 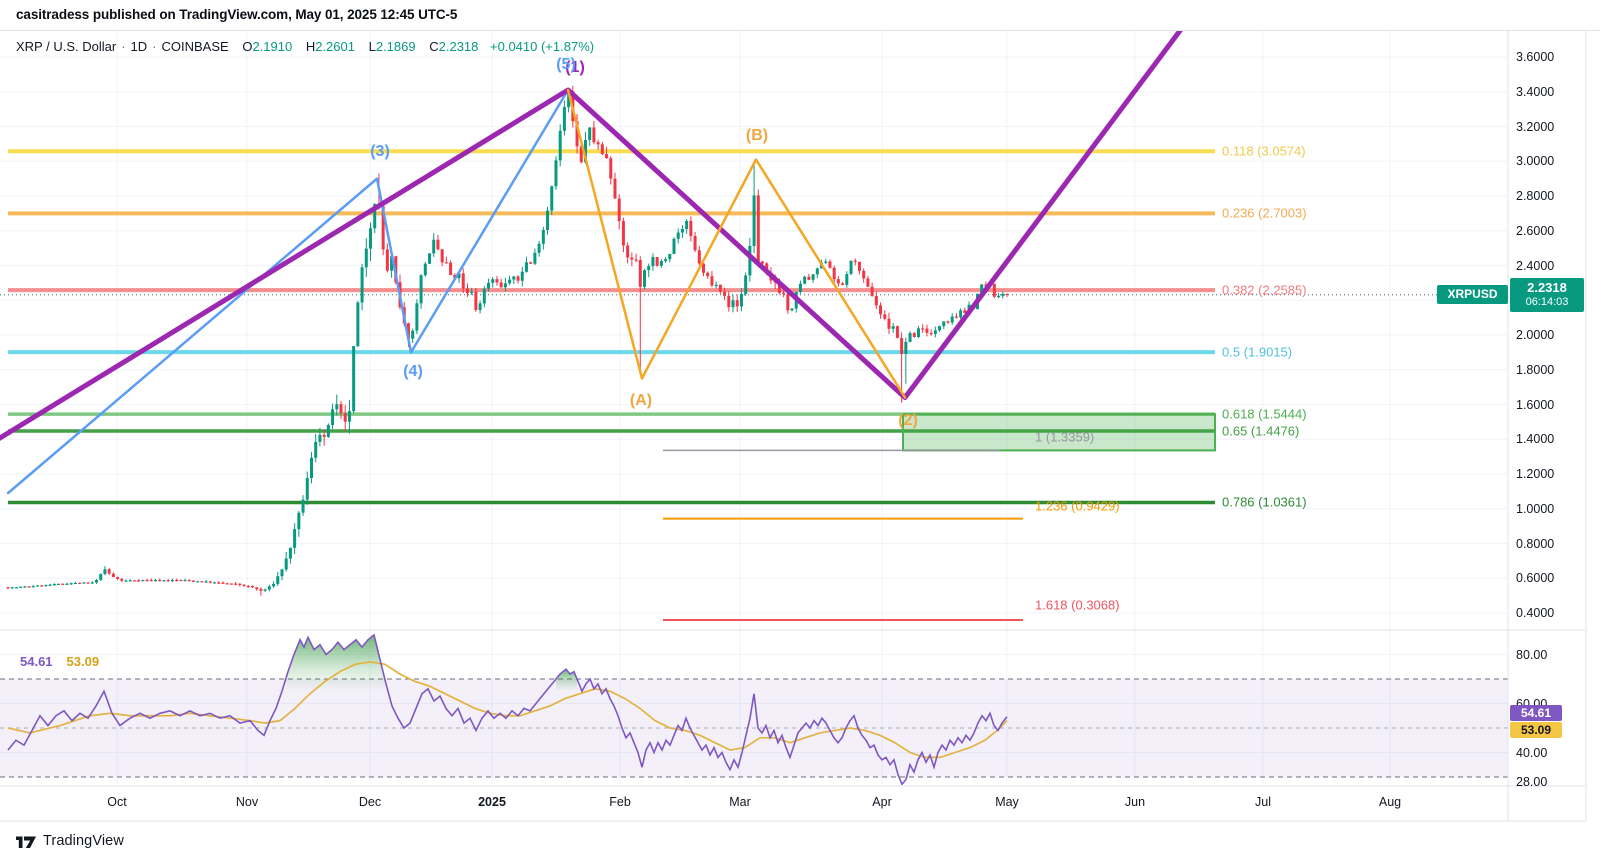 What do you see at coordinates (59, 661) in the screenshot?
I see `rsi-legend: 54.61 53.09` at bounding box center [59, 661].